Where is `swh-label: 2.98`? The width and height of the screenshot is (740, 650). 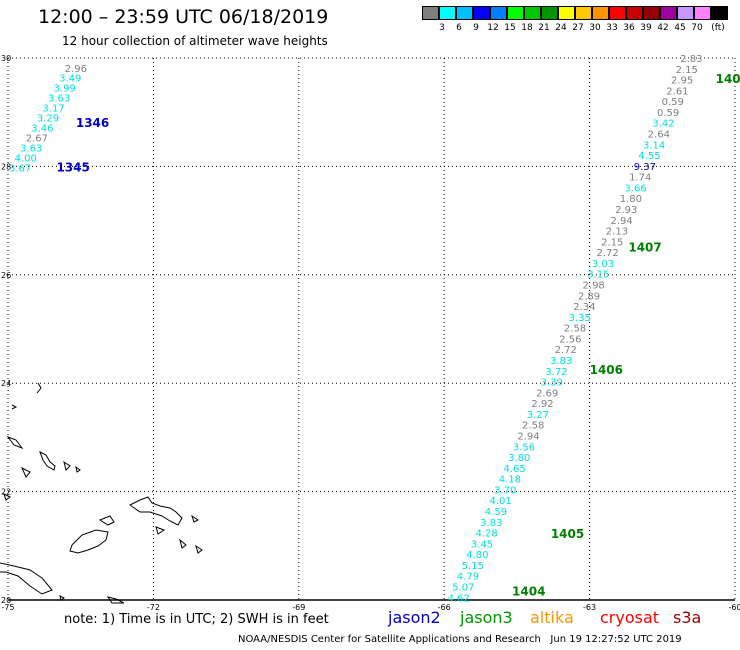 swh-label: 2.98 is located at coordinates (594, 286).